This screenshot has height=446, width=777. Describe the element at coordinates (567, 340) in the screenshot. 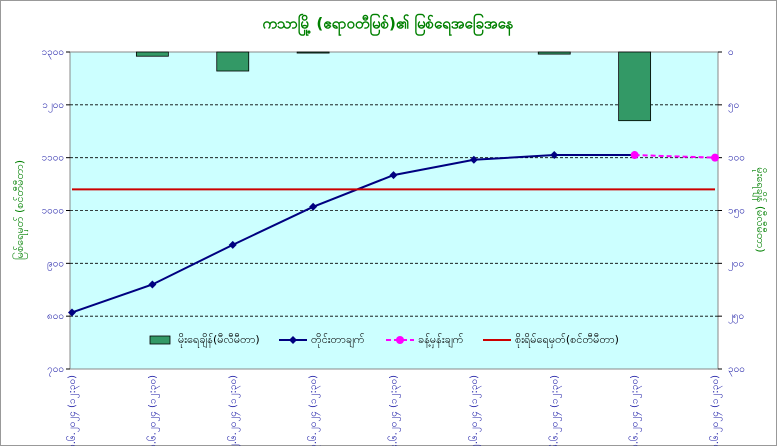

I see `legend-label: စိုးရိမ်ရေမှတ်(စင်တီမီတာ)` at that location.